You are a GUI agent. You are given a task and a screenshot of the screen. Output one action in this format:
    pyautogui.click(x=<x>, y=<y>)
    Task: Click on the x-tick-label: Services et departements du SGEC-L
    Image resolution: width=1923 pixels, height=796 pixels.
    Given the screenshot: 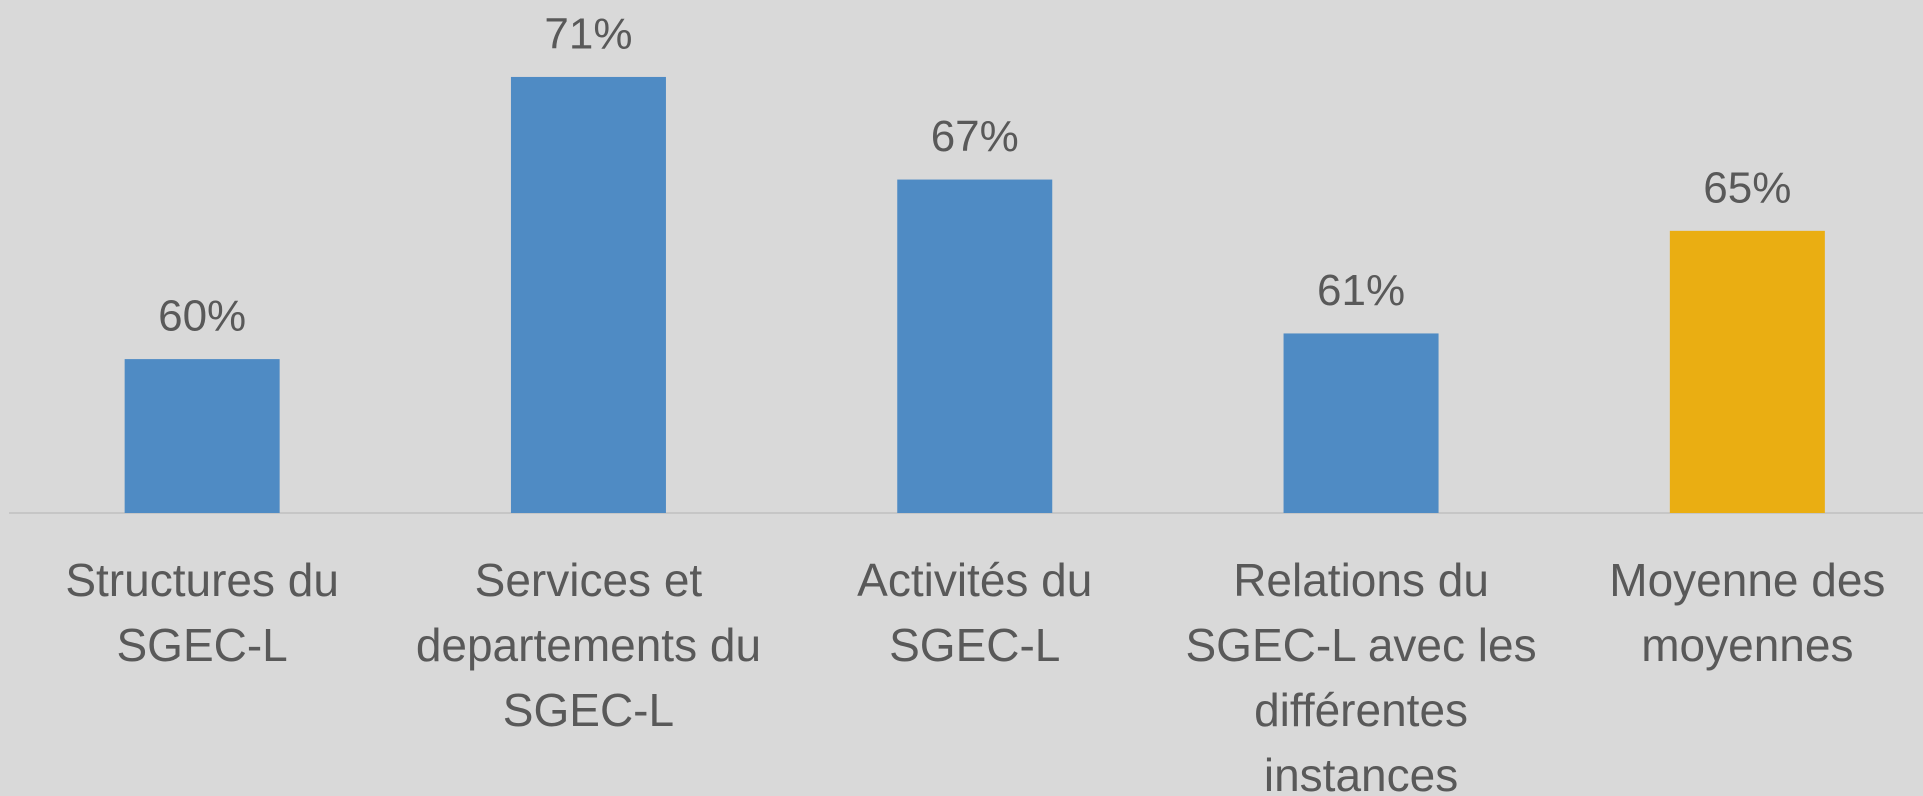 What is the action you would take?
    pyautogui.click(x=588, y=645)
    